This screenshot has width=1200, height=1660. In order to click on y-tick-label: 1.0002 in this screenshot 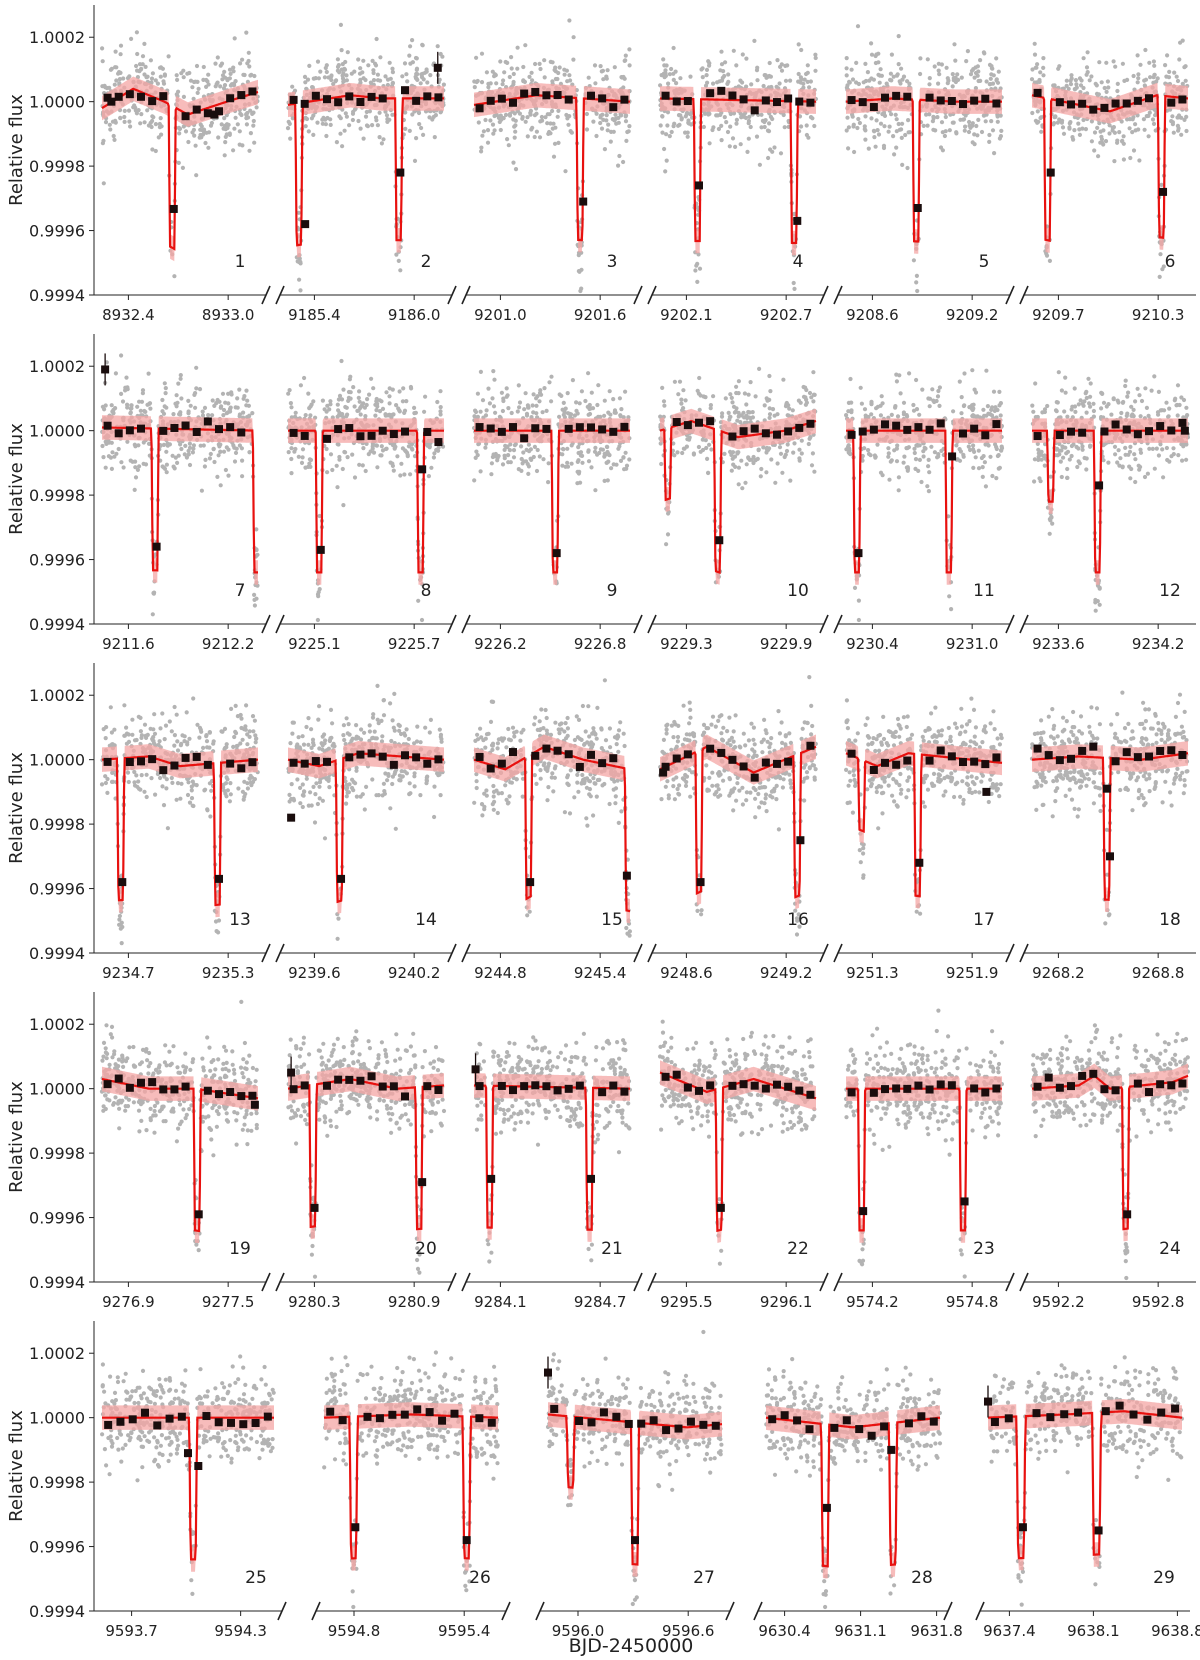, I will do `click(57, 37)`.